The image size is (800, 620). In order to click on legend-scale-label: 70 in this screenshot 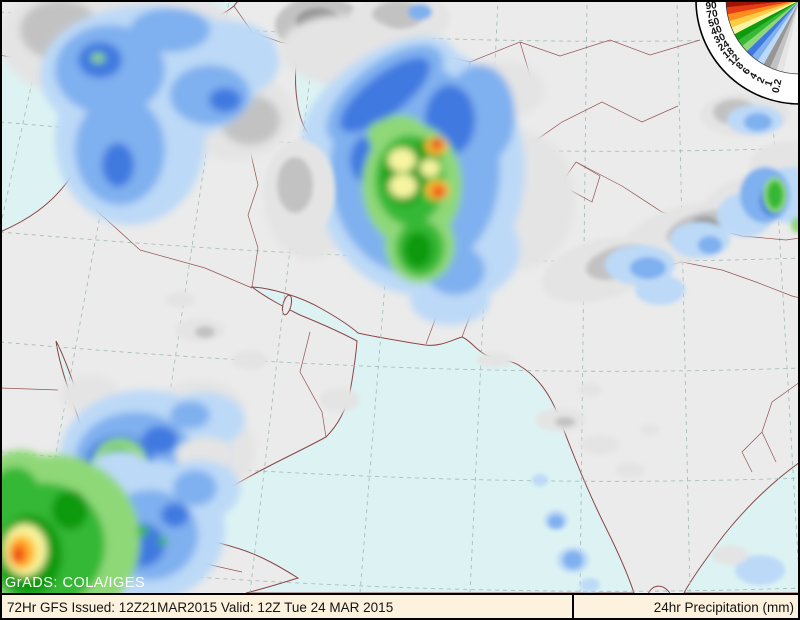, I will do `click(712, 14)`.